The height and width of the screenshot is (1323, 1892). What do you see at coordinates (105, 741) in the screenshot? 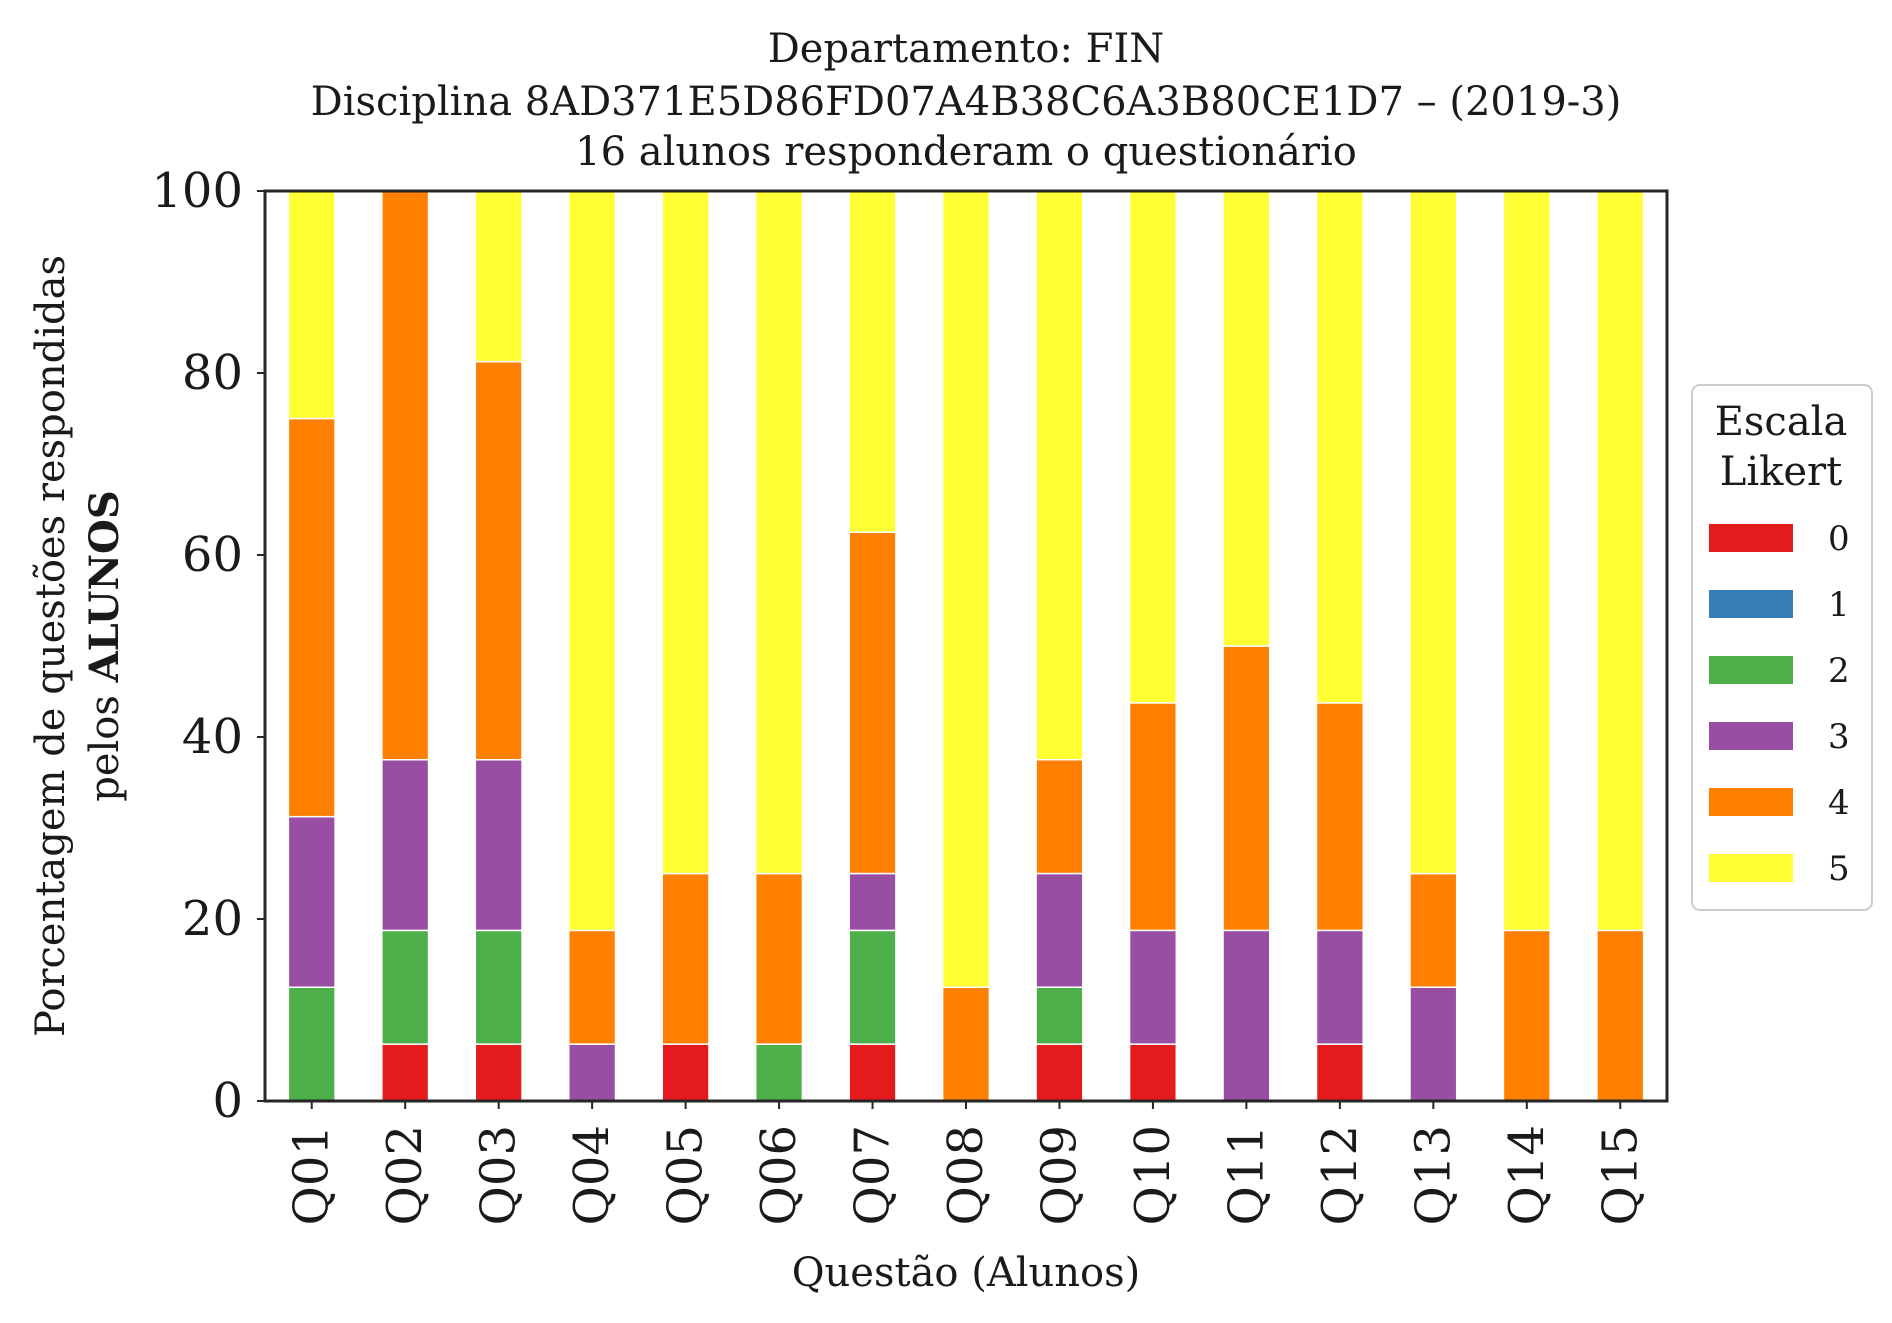
I see `y-axis-label-prefix: pelos` at bounding box center [105, 741].